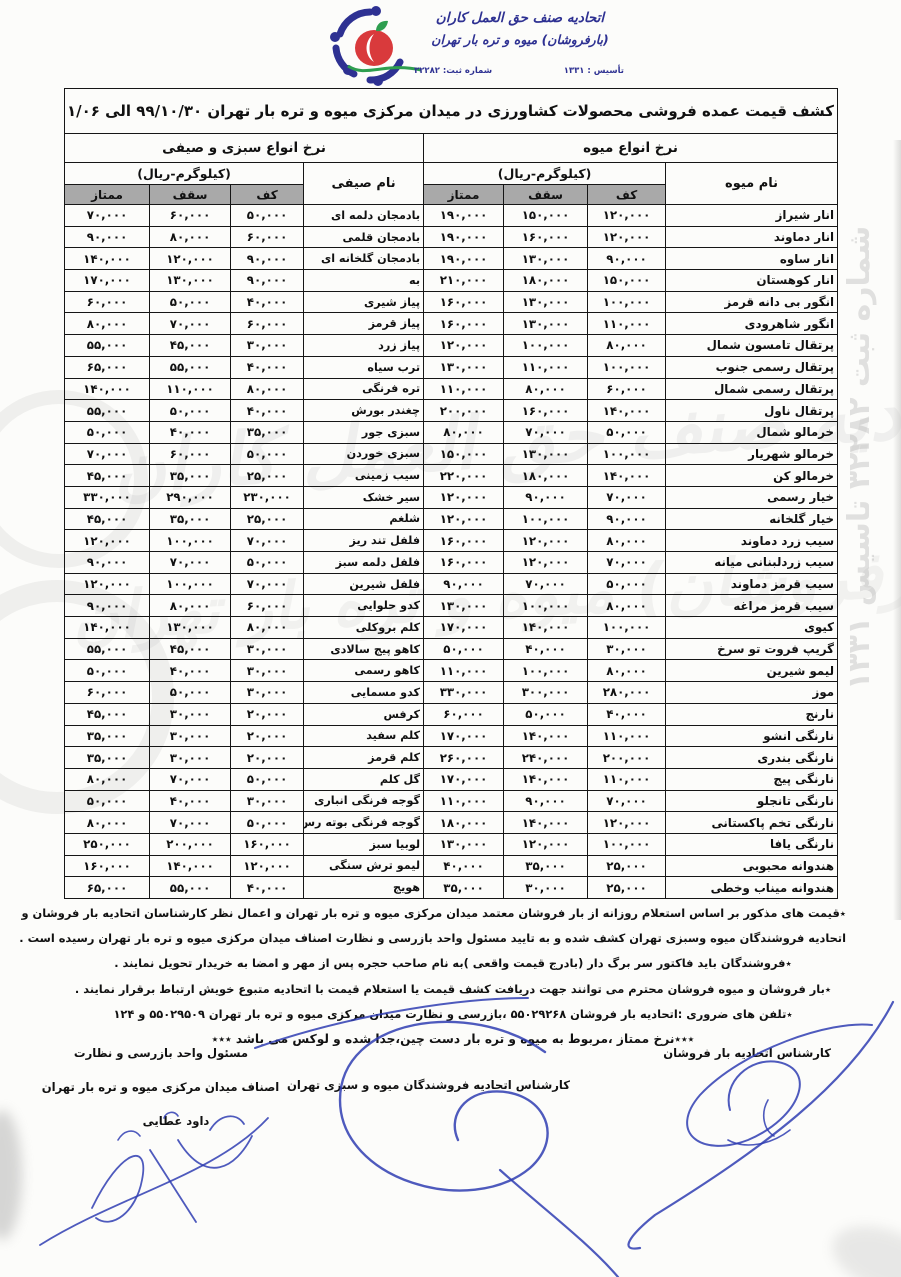 The width and height of the screenshot is (901, 1277). I want to click on fruit-name-cell: نارنگی پیج, so click(752, 779).